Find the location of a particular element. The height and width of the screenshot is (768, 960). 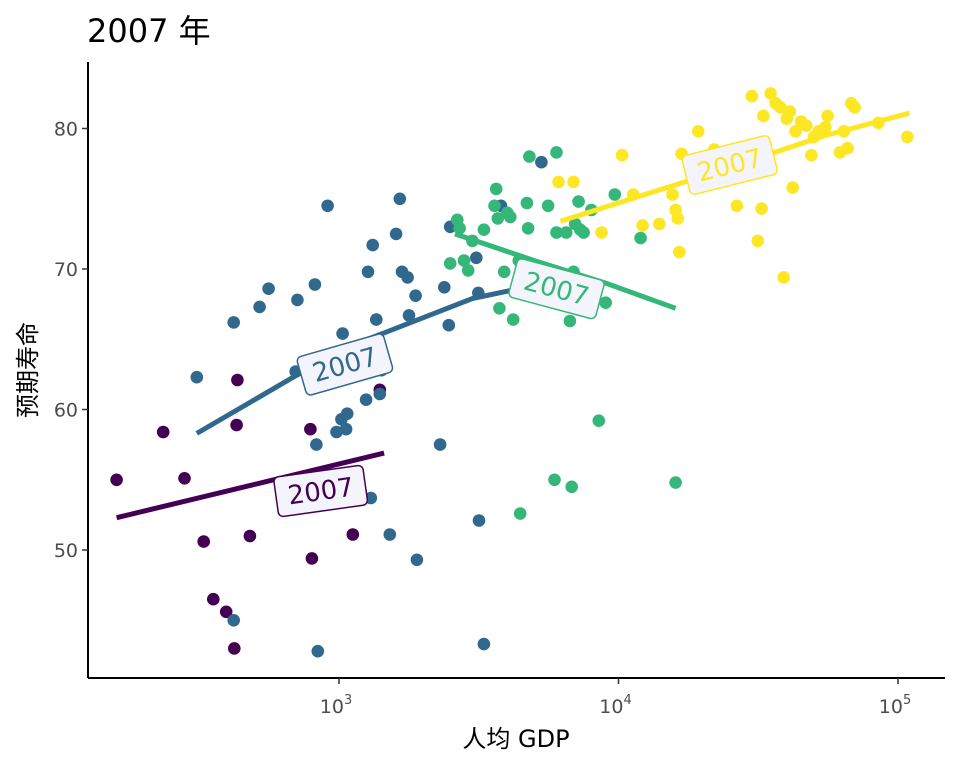

x-axis-title: 人均 GDP is located at coordinates (515, 739).